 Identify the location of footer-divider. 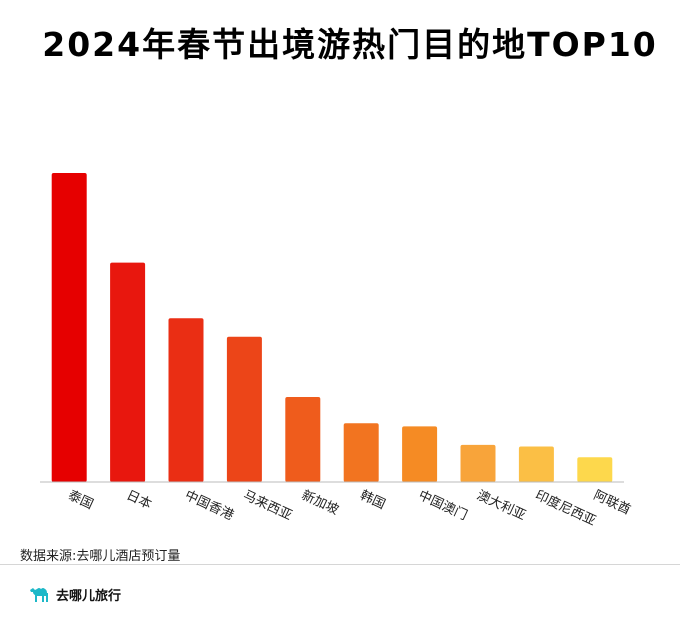
(340, 564).